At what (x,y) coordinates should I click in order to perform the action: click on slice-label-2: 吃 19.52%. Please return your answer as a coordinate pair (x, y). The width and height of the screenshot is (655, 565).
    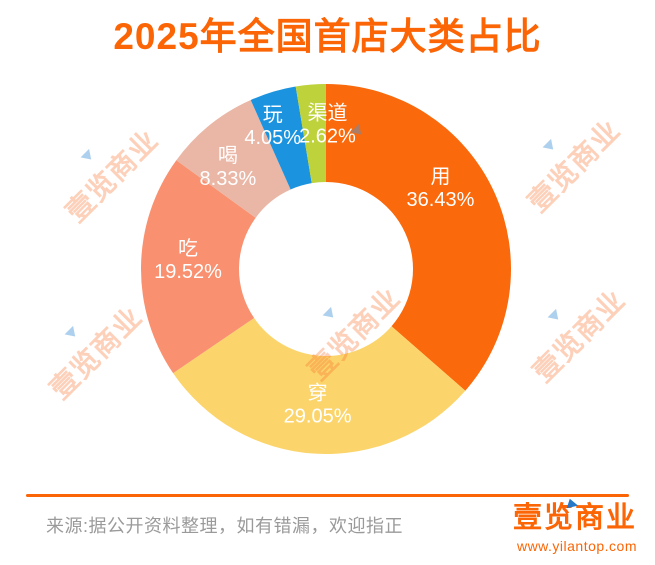
    Looking at the image, I should click on (188, 260).